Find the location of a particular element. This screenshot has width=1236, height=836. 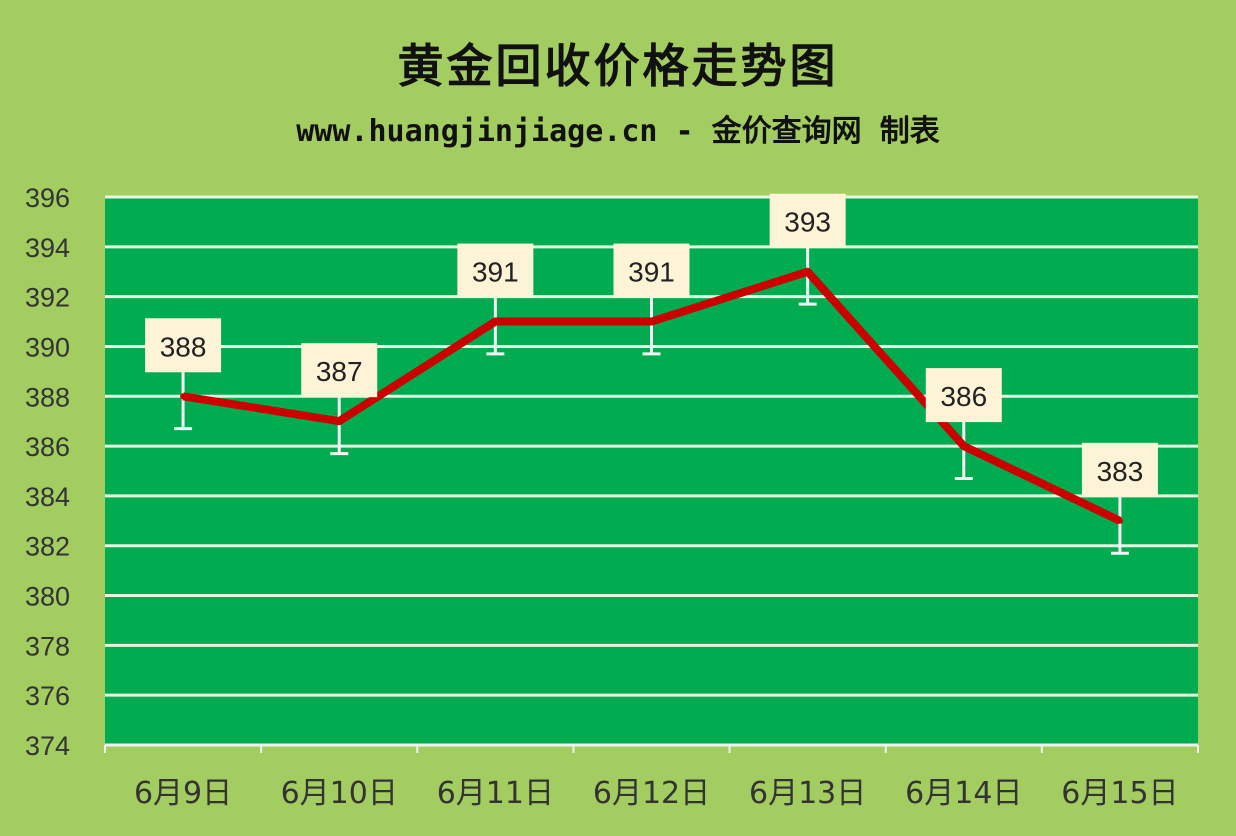

data-label: 386 is located at coordinates (963, 396).